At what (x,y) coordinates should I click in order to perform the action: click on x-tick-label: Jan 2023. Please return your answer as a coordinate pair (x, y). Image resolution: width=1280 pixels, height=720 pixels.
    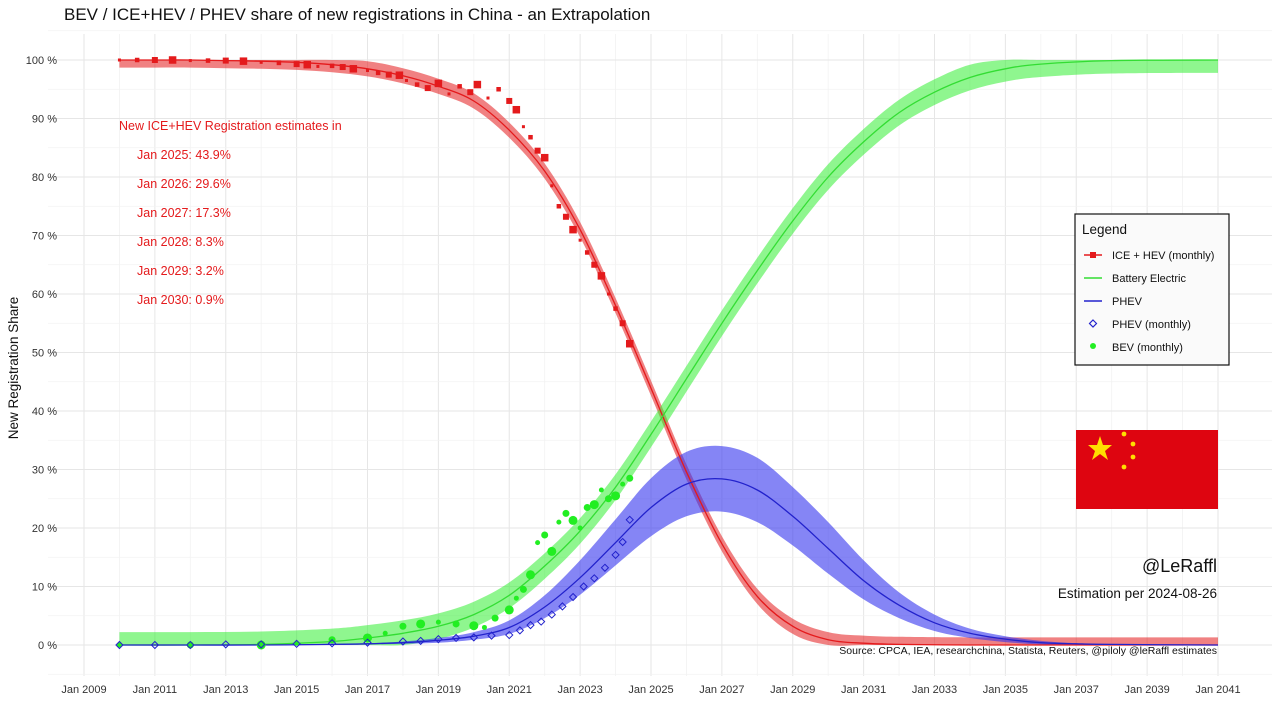
    Looking at the image, I should click on (579, 690).